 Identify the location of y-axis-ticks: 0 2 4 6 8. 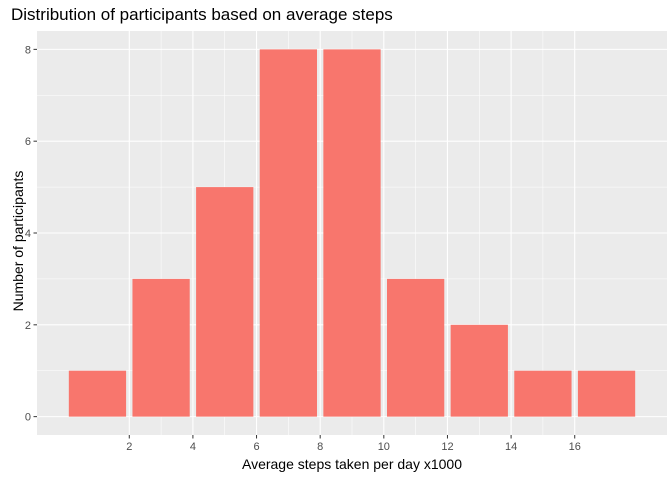
(31, 234).